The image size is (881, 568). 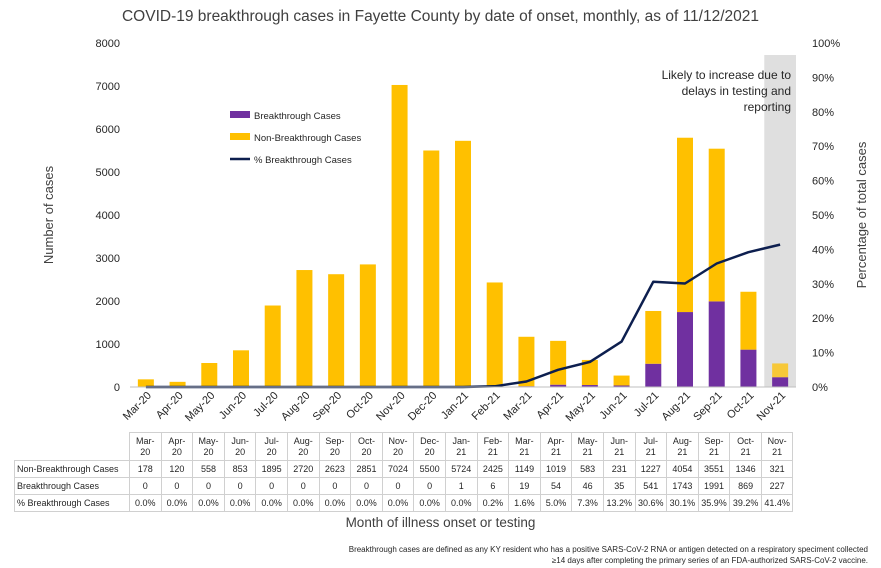 What do you see at coordinates (391, 407) in the screenshot?
I see `x-tick-label: Nov-20` at bounding box center [391, 407].